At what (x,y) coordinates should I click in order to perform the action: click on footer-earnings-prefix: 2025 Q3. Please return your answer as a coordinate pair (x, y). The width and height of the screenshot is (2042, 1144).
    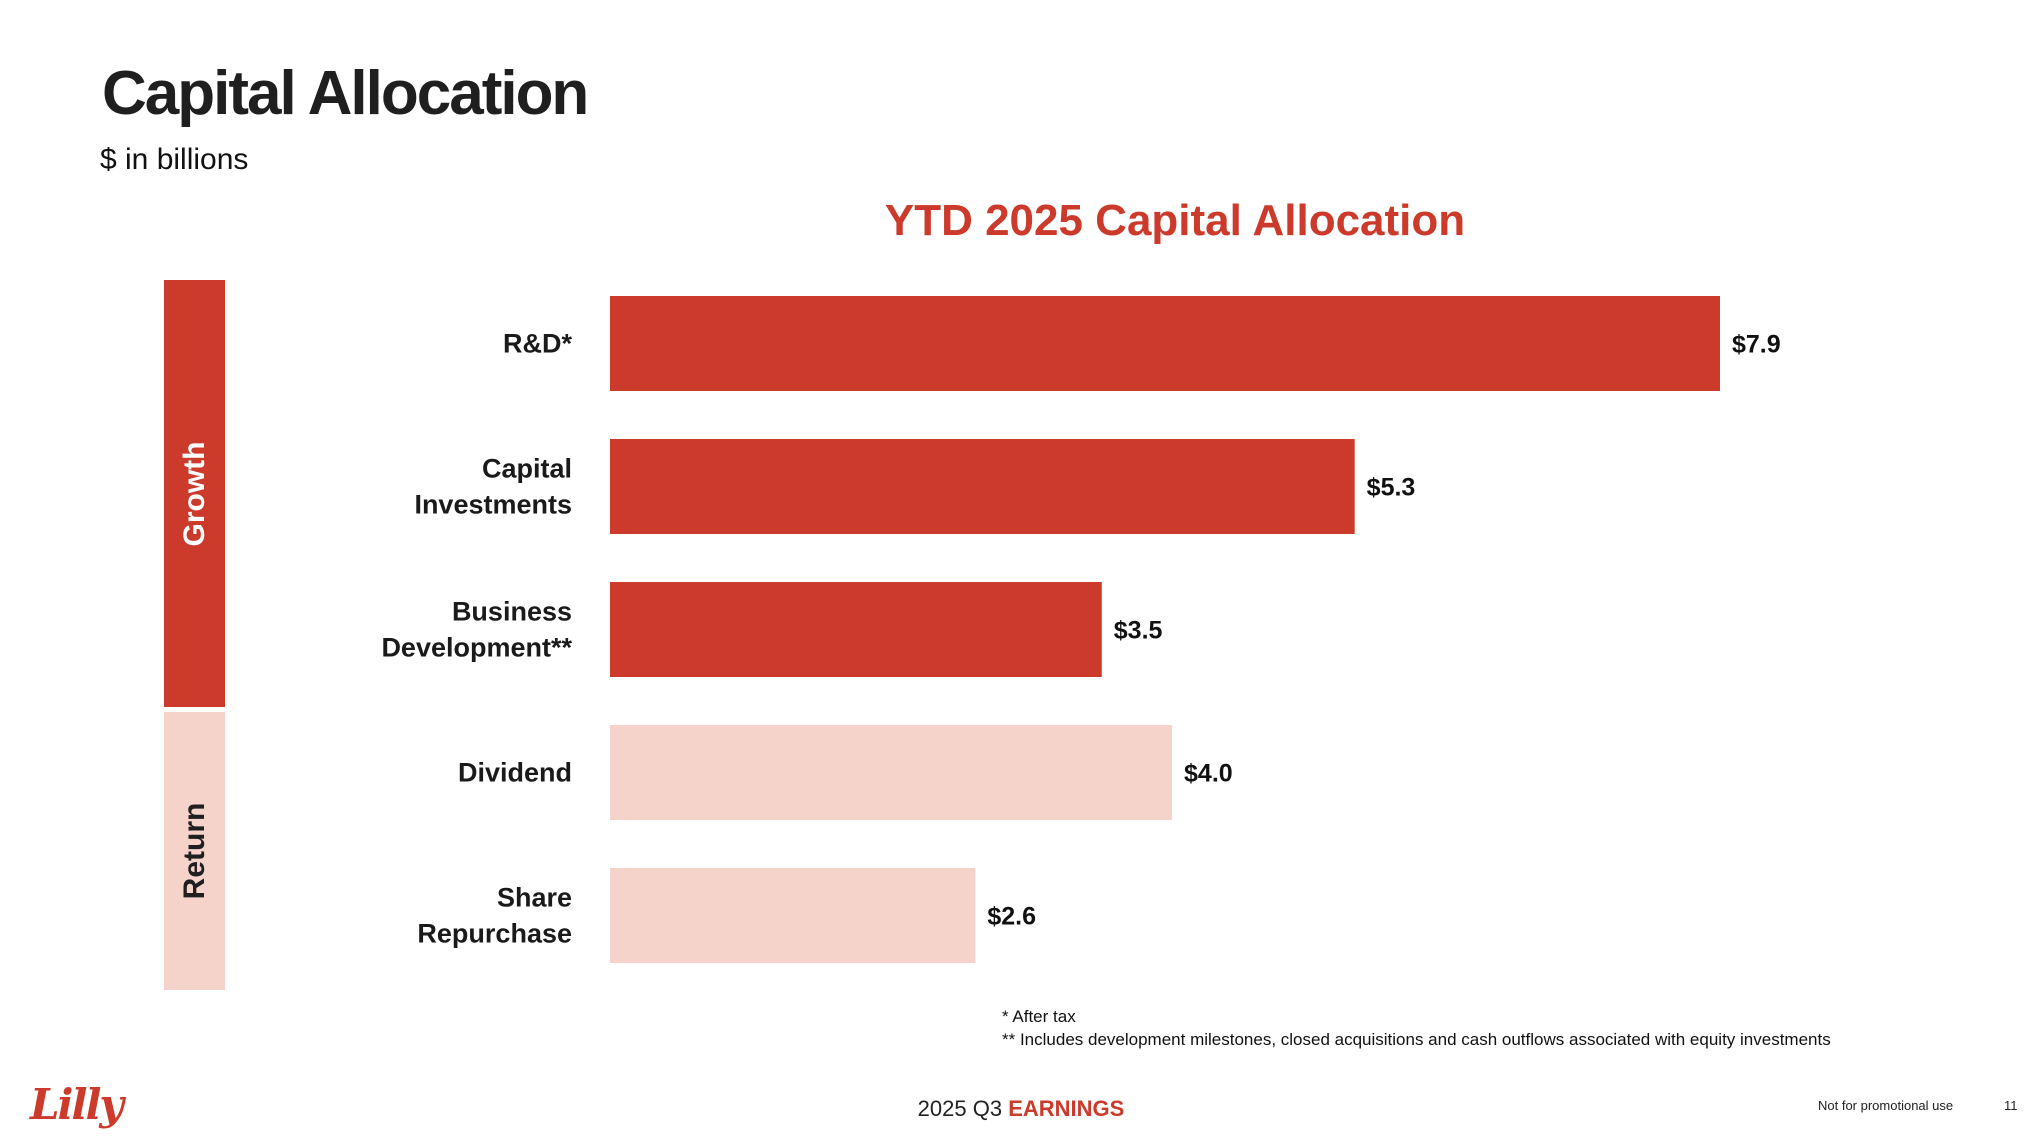
    Looking at the image, I should click on (960, 1108).